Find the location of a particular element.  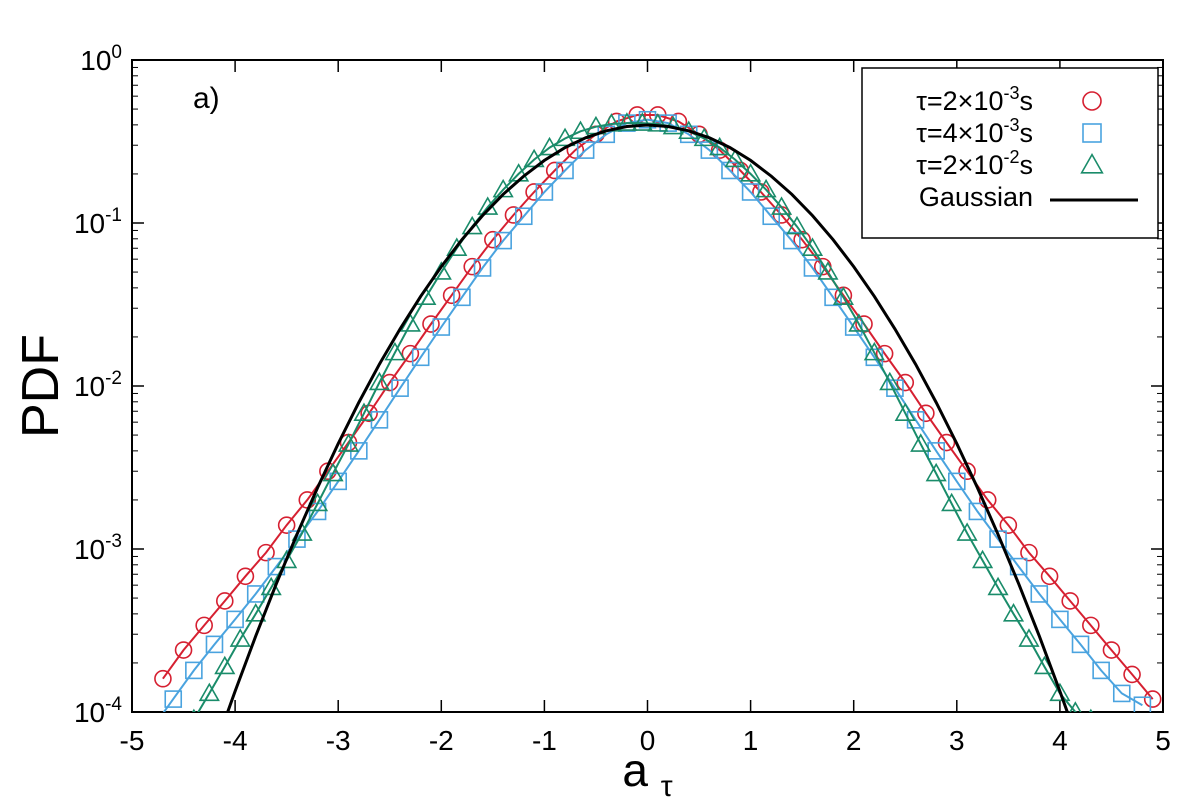

x-tick-label: 3 is located at coordinates (957, 740).